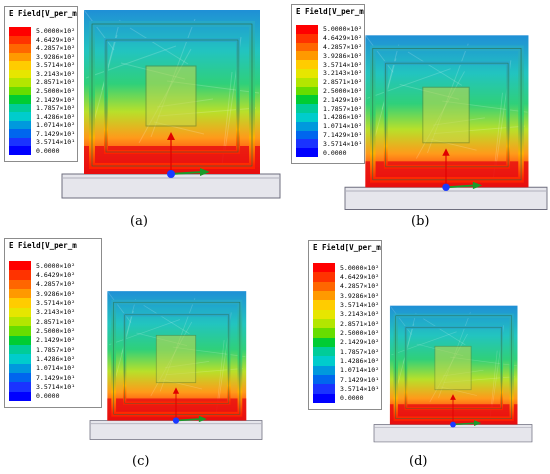  I want to click on caption-c: (c), so click(141, 461).